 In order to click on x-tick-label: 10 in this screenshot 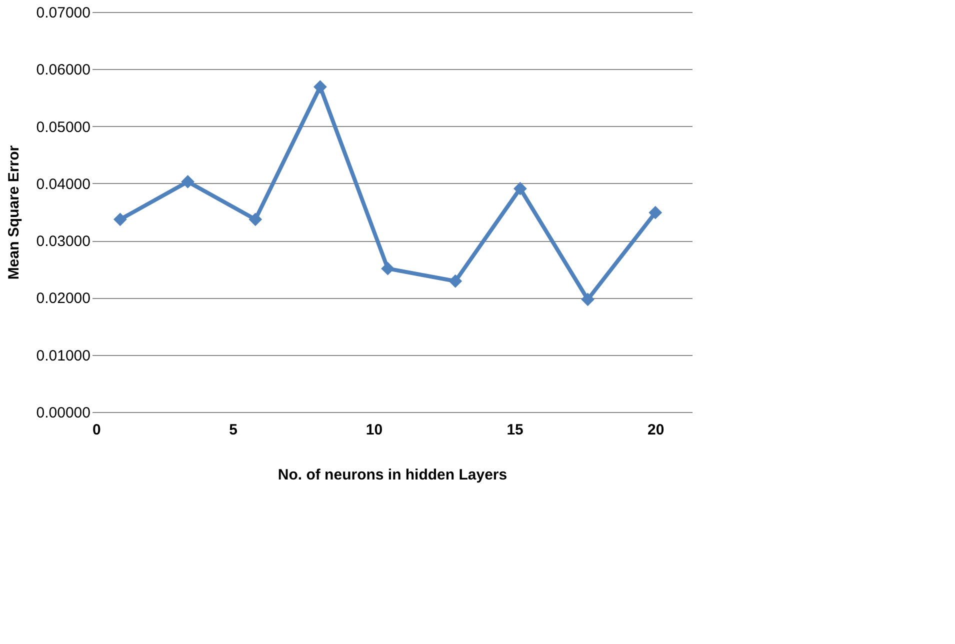, I will do `click(374, 430)`.